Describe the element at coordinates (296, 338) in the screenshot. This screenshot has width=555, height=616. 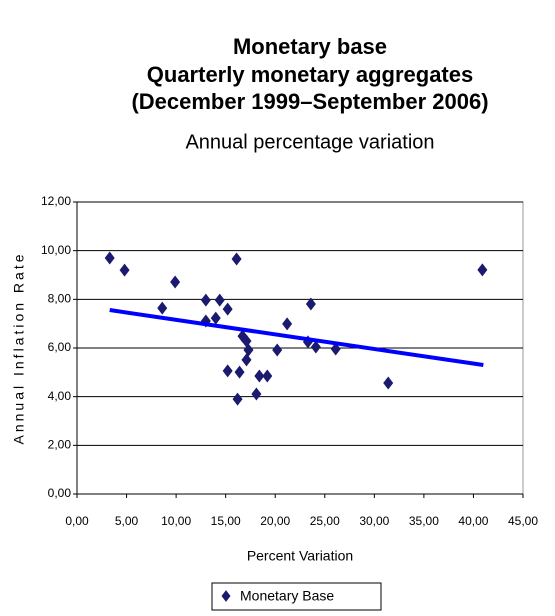
I see `trendline` at that location.